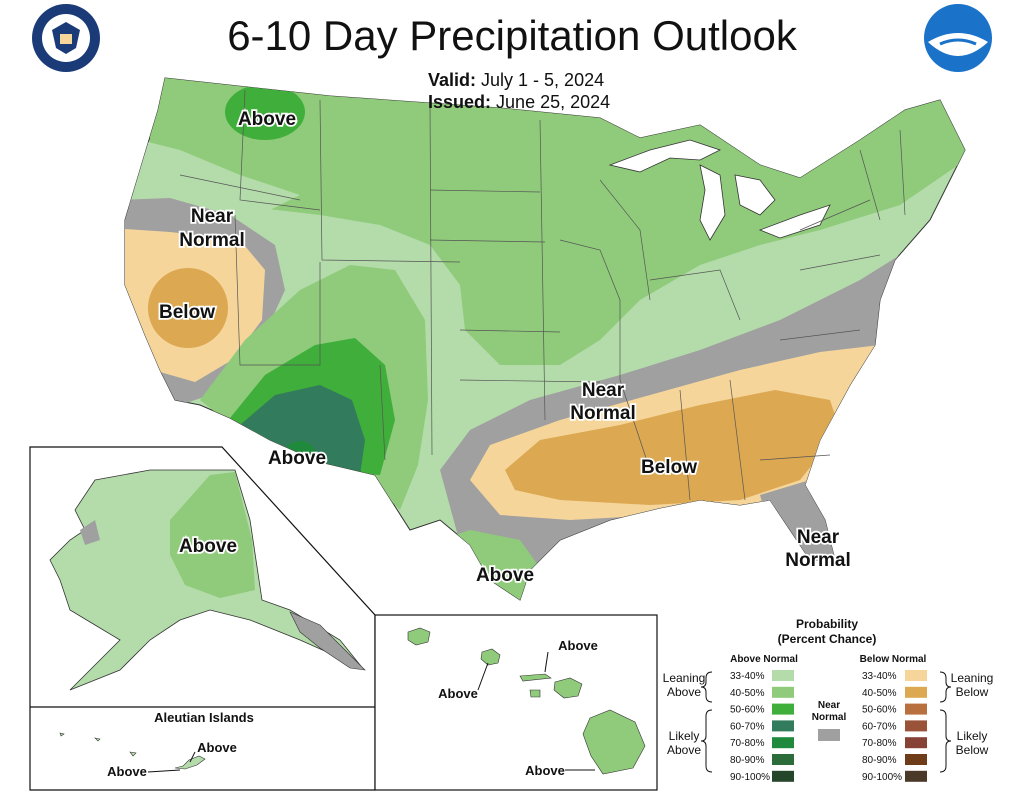 The height and width of the screenshot is (791, 1024). Describe the element at coordinates (882, 777) in the screenshot. I see `legend-below-range-label: 90-100%` at that location.